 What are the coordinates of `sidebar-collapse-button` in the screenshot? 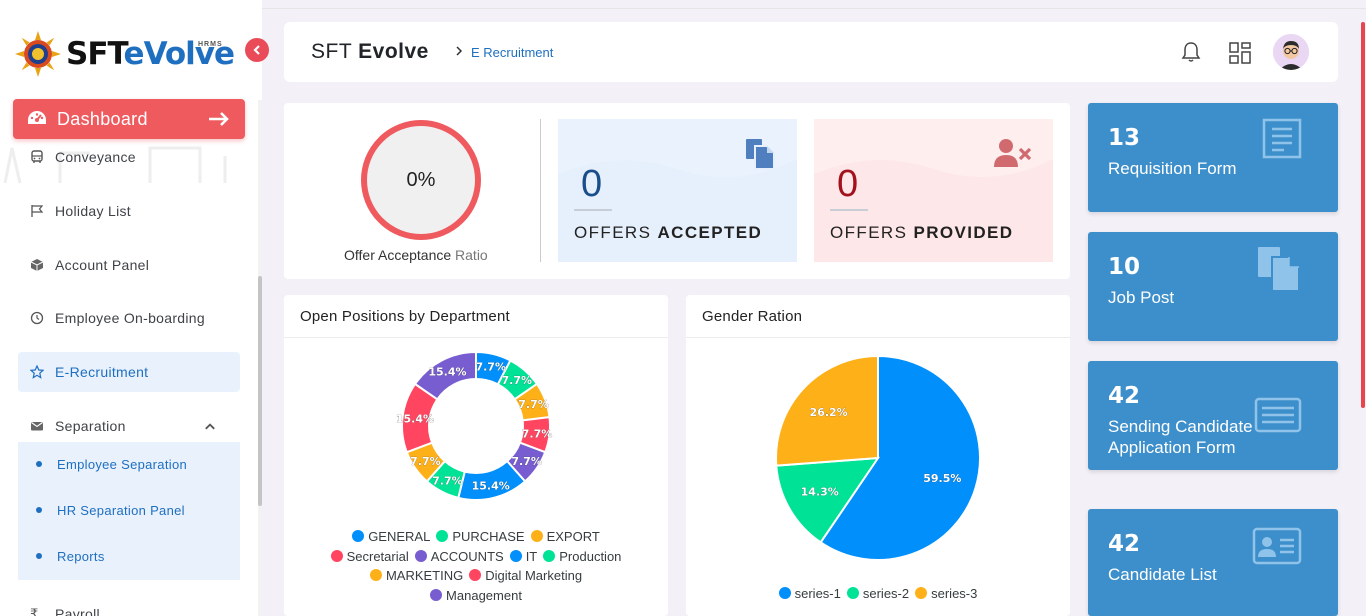 It's located at (257, 50).